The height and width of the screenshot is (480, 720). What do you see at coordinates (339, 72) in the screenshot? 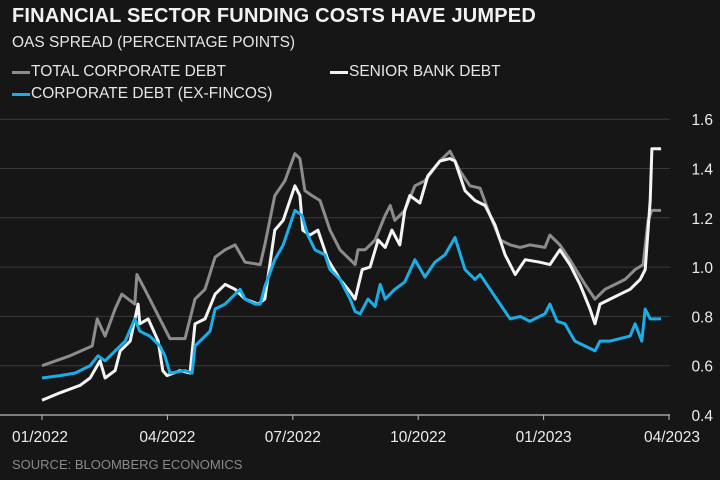
I see `legend-swatch-white` at bounding box center [339, 72].